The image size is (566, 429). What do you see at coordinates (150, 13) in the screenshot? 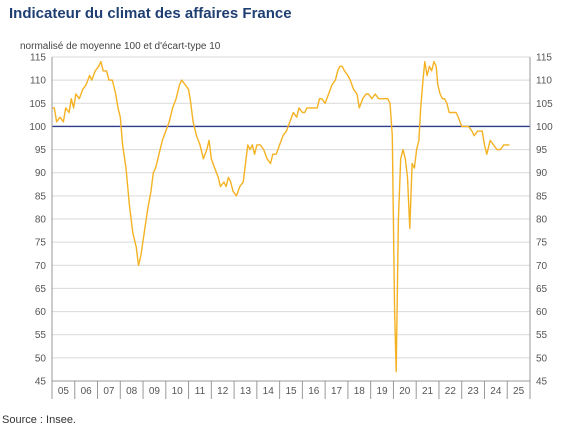
I see `chart-title: Indicateur du climat des affaires France` at bounding box center [150, 13].